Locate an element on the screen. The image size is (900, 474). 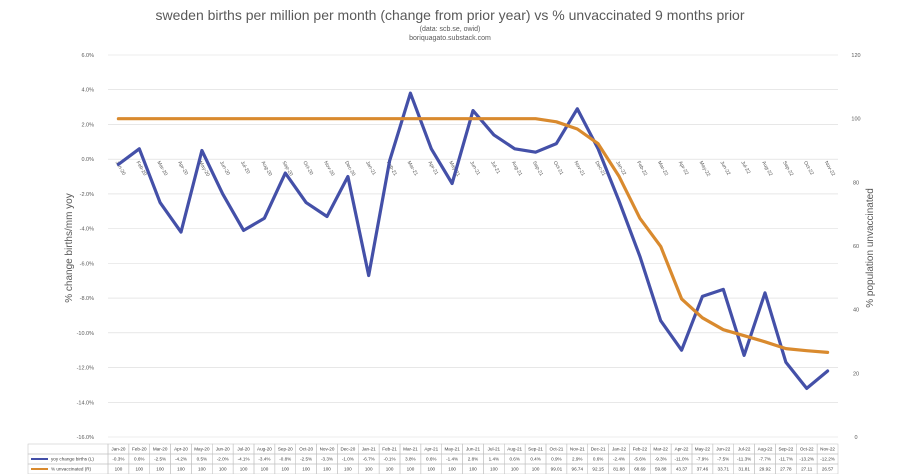
table-header-text: Apr-22 is located at coordinates (682, 449).